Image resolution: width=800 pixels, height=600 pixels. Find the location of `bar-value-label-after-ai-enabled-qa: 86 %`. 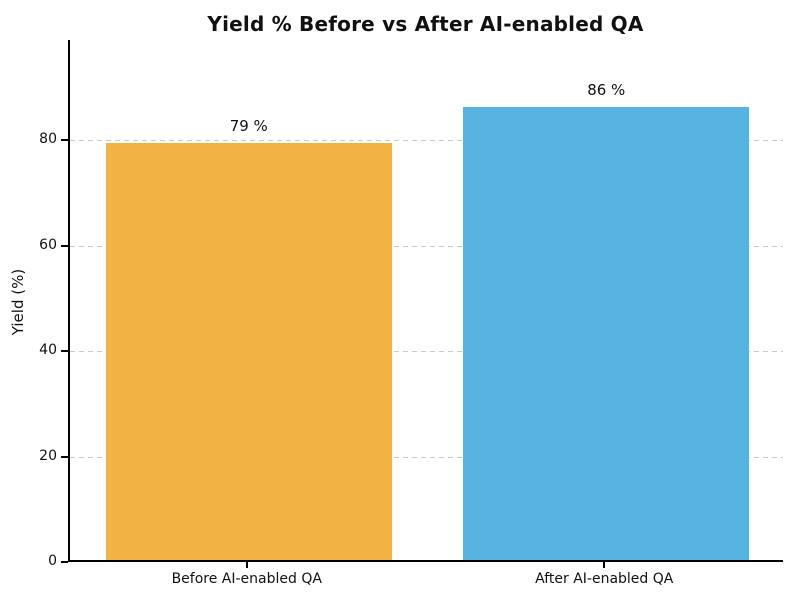

bar-value-label-after-ai-enabled-qa: 86 % is located at coordinates (606, 89).